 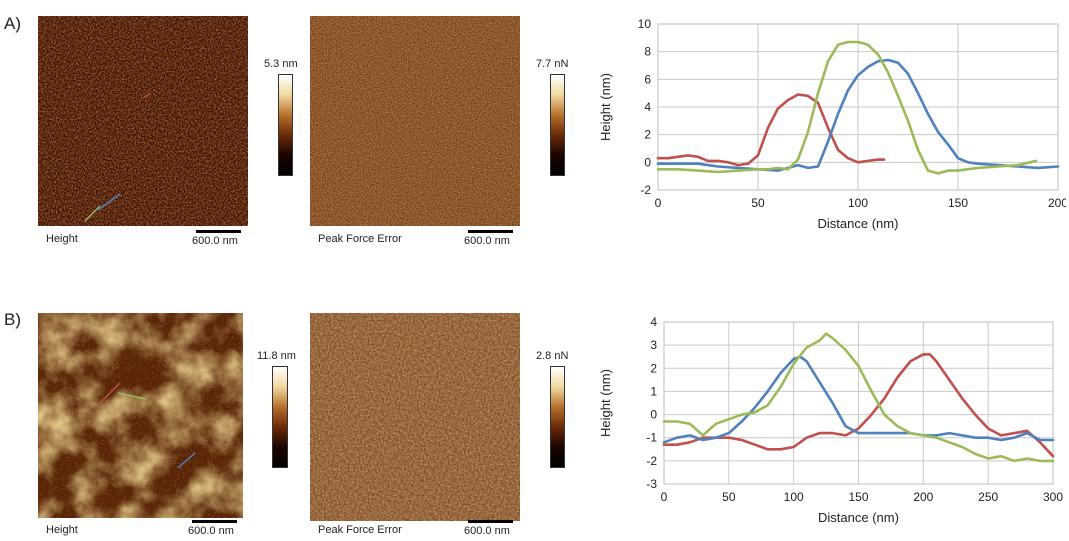 What do you see at coordinates (1053, 497) in the screenshot?
I see `chart-b-xtick-label: 300` at bounding box center [1053, 497].